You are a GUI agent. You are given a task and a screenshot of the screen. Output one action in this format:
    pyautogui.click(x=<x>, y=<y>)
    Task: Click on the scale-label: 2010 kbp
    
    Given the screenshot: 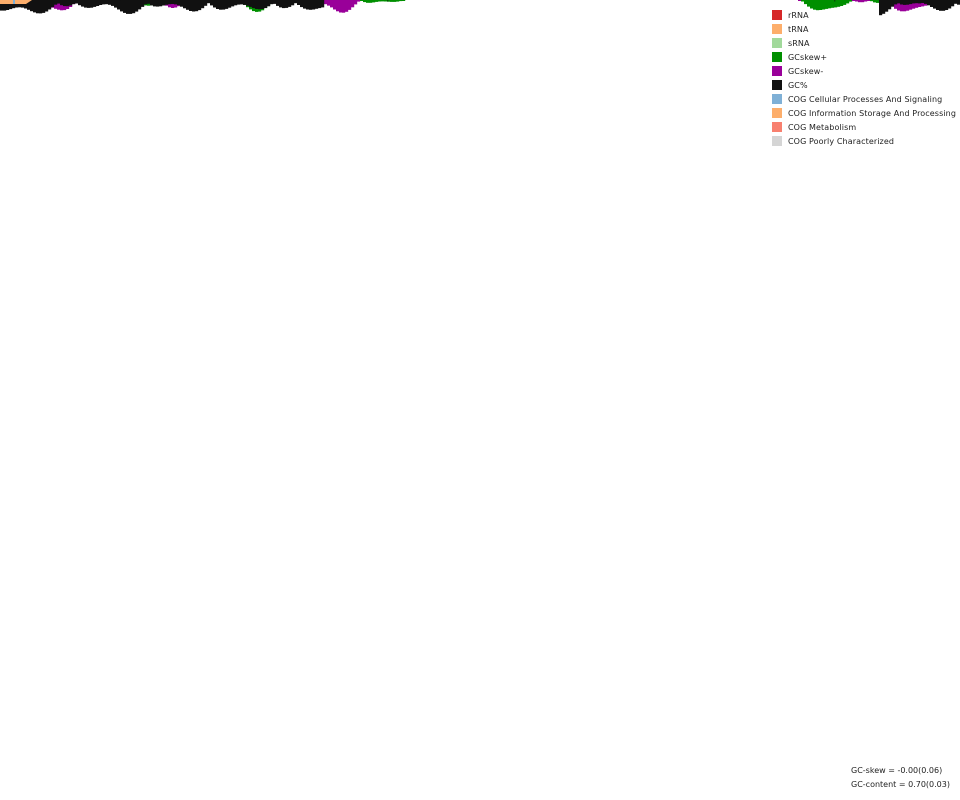 What is the action you would take?
    pyautogui.click(x=820, y=1)
    